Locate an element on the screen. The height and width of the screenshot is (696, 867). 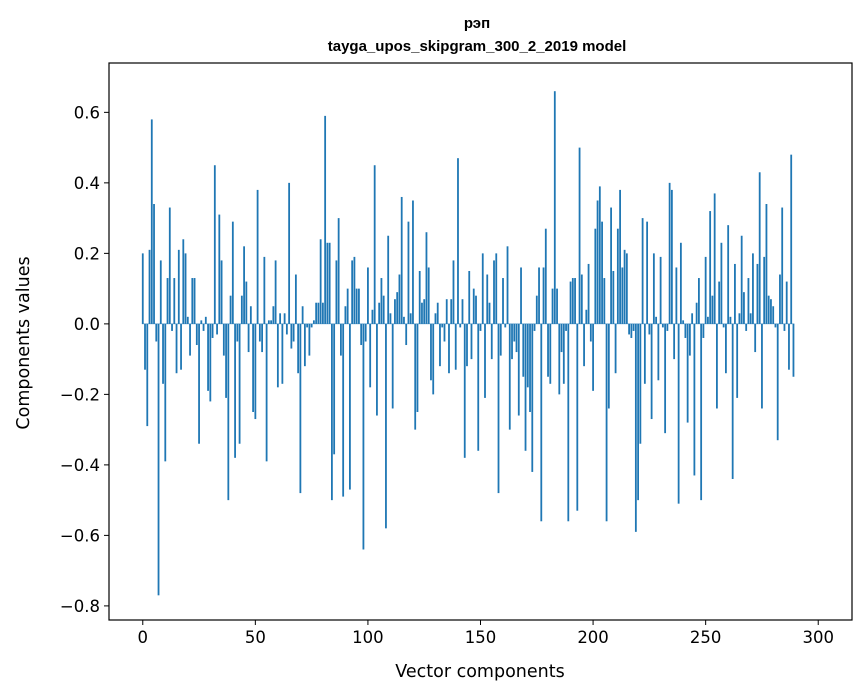
y-tick-label: 0.4 is located at coordinates (87, 183).